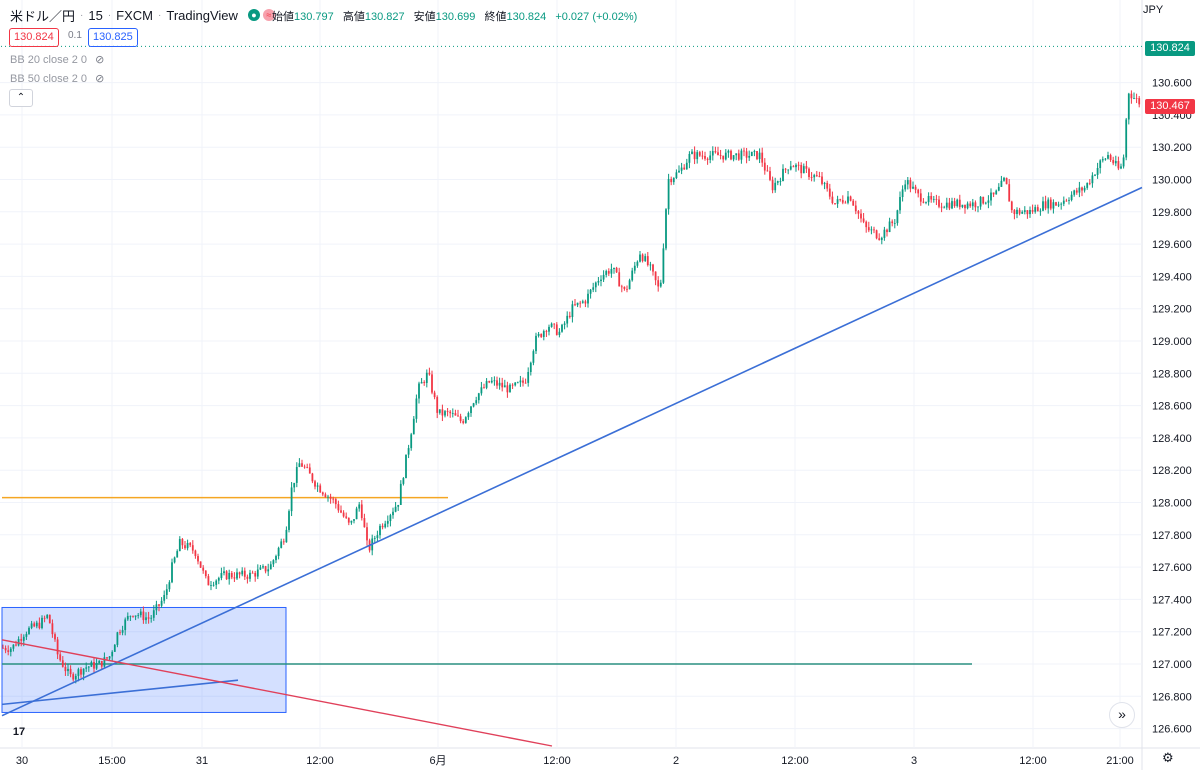  I want to click on close-value: 130.824, so click(526, 17).